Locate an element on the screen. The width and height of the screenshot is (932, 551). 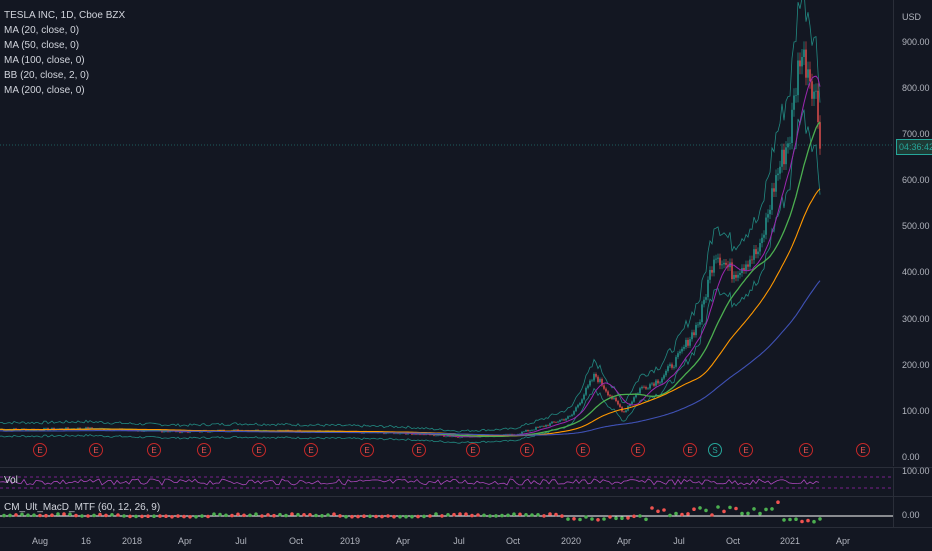
macd-axis: 0.00 is located at coordinates (912, 512).